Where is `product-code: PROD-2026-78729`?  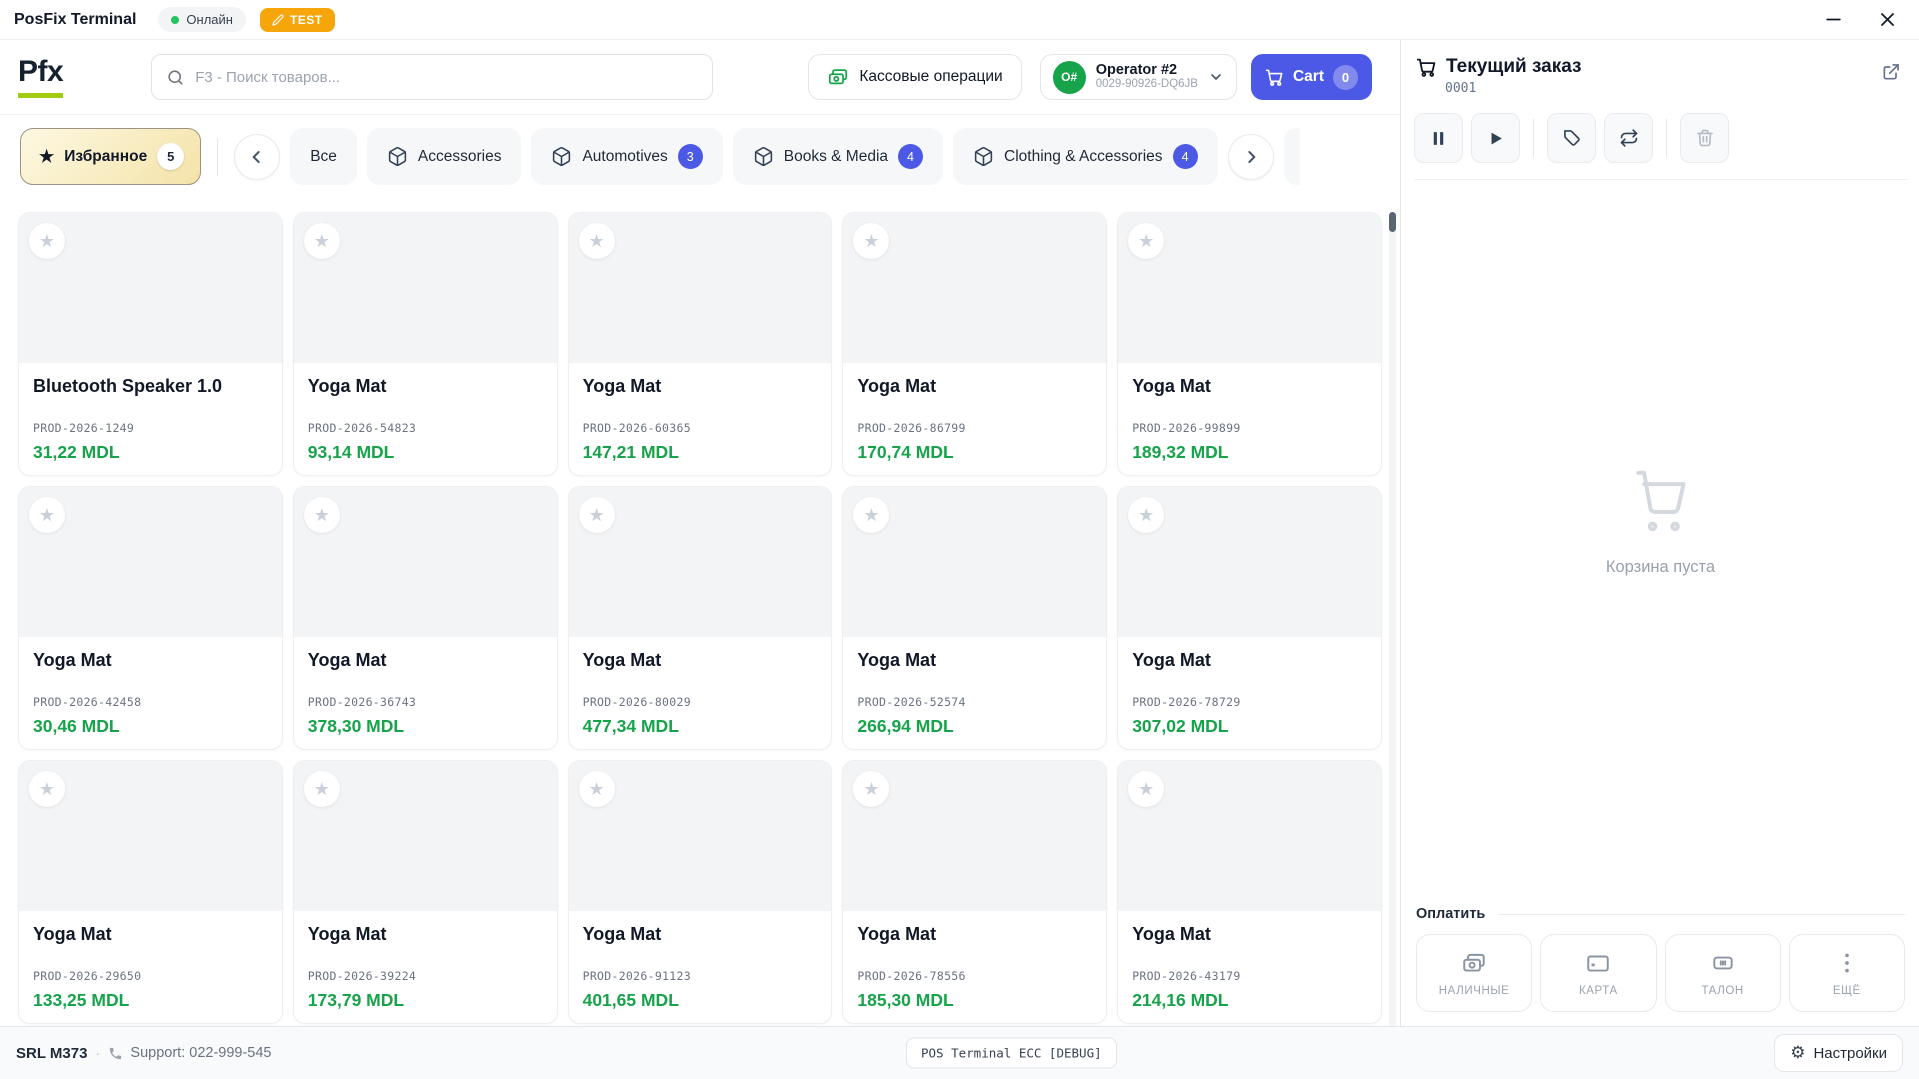 product-code: PROD-2026-78729 is located at coordinates (1186, 702).